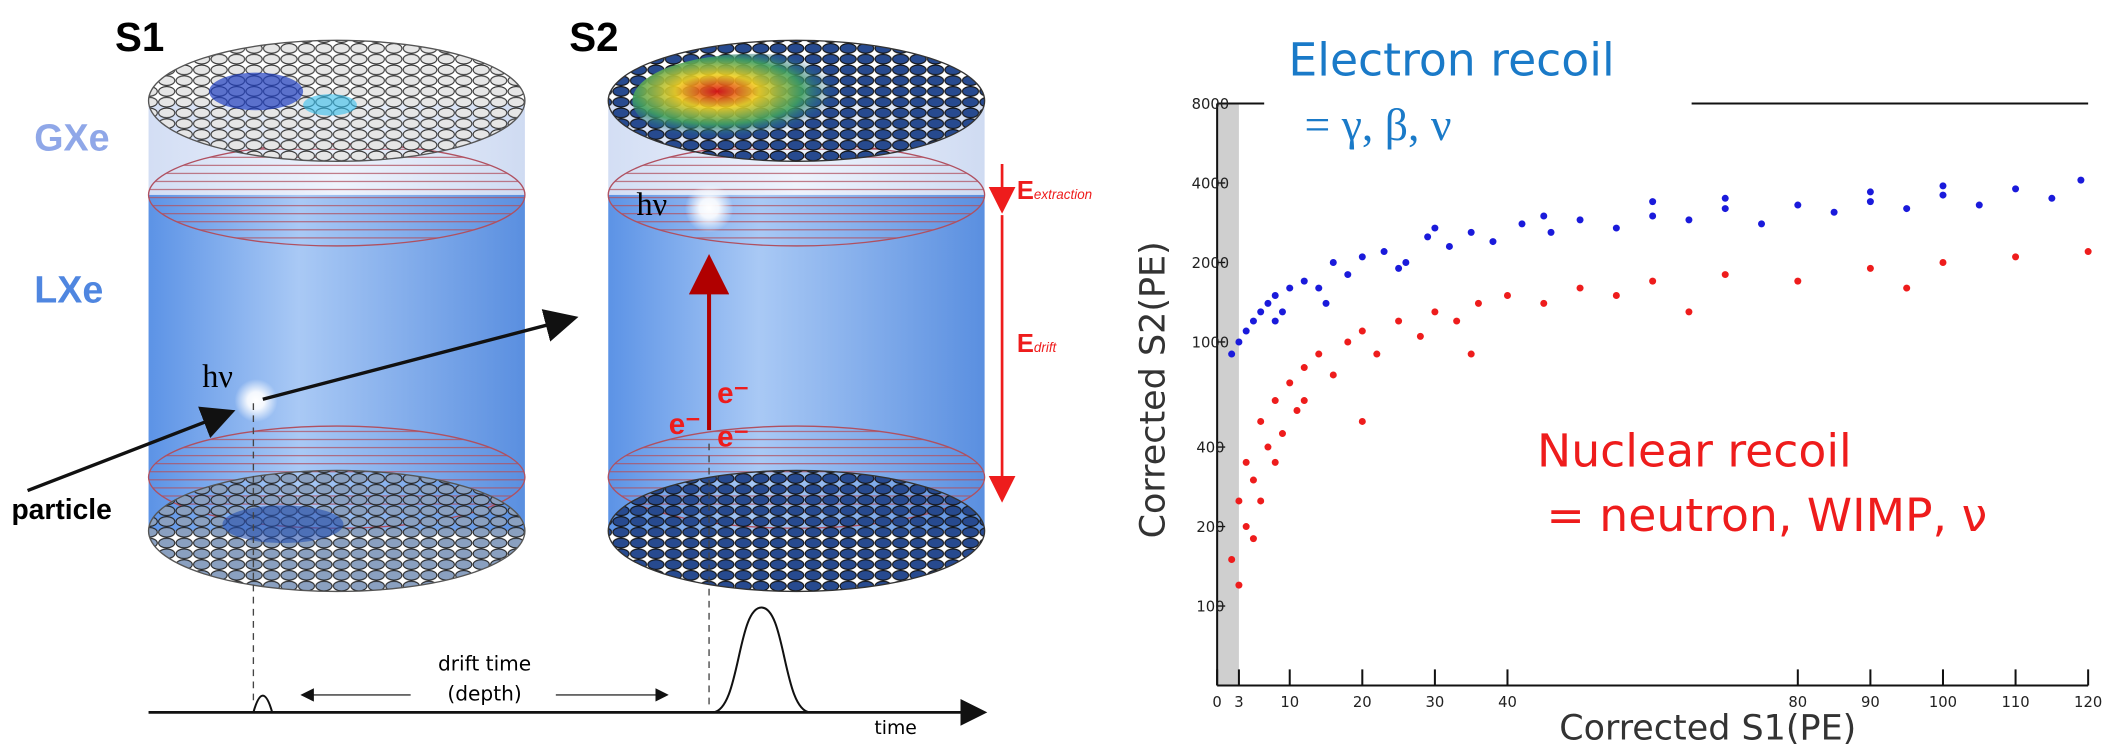 Image resolution: width=2109 pixels, height=746 pixels. What do you see at coordinates (1046, 347) in the screenshot?
I see `label: drift` at bounding box center [1046, 347].